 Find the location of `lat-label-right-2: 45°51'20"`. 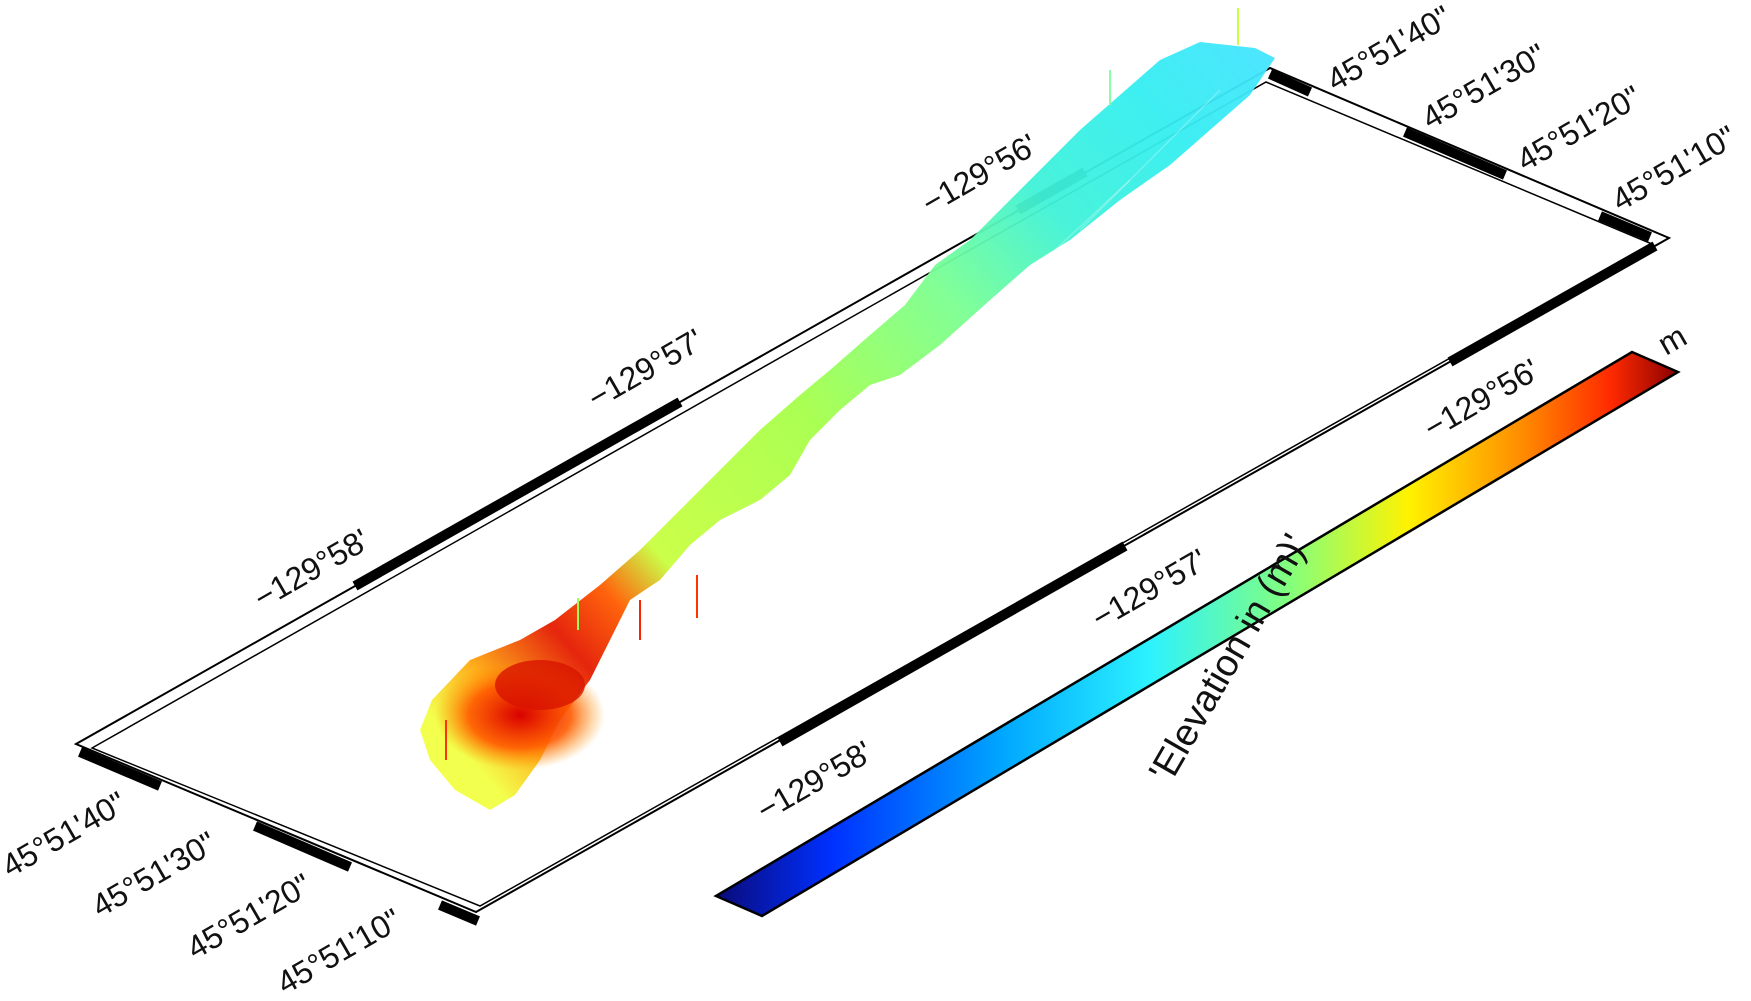

lat-label-right-2: 45°51'20" is located at coordinates (1579, 128).